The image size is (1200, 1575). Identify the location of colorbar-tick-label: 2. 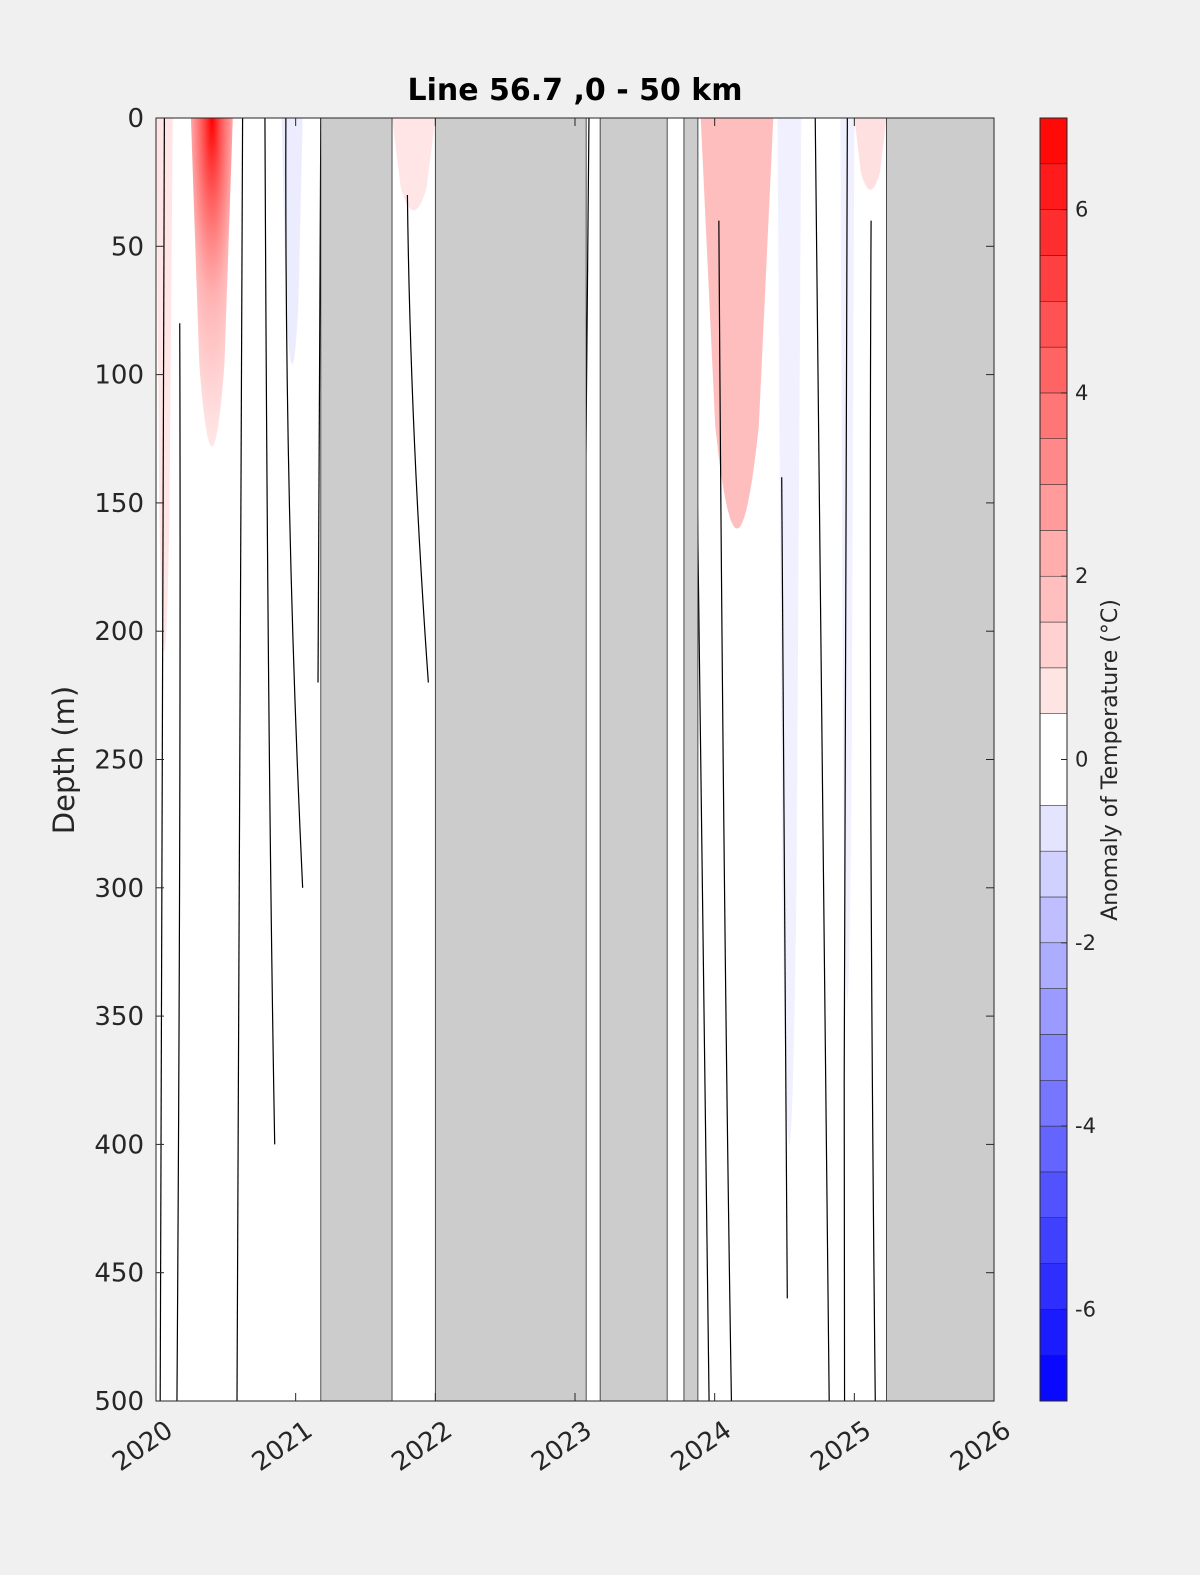
(1081, 576).